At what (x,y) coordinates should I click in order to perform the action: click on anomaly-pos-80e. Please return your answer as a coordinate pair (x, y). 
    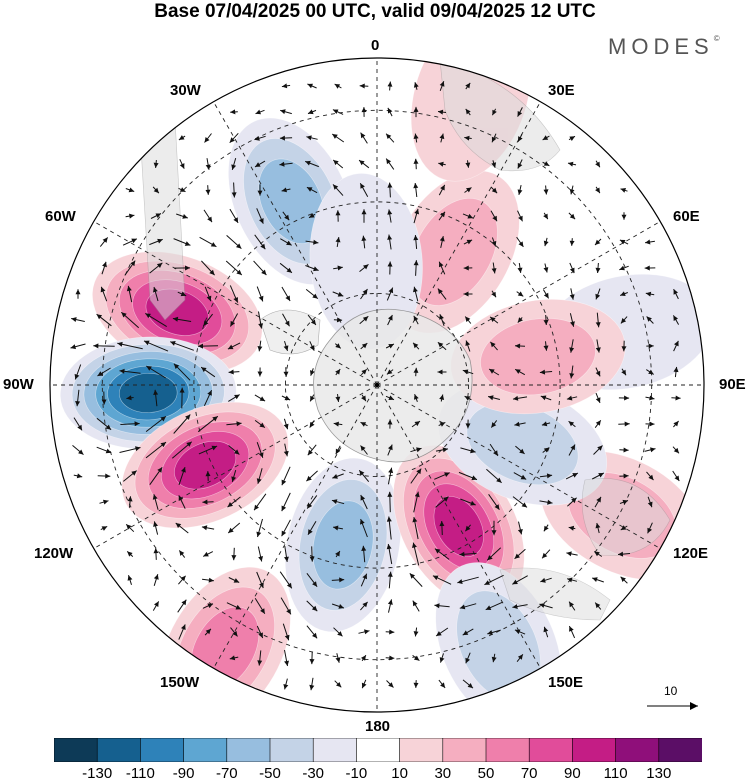
    Looking at the image, I should click on (538, 357).